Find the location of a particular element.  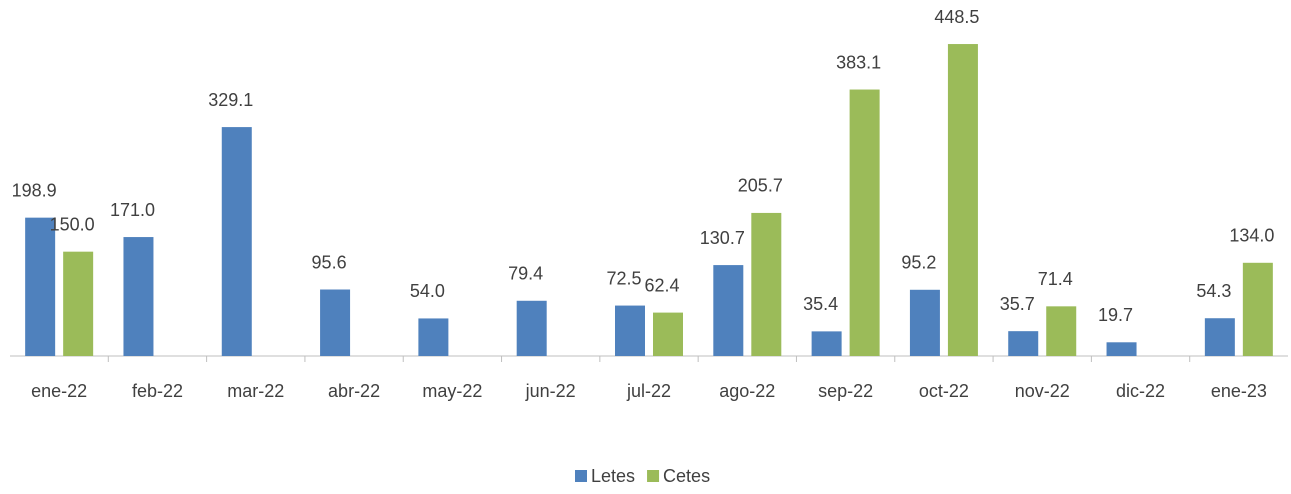

data-label: 205.7 is located at coordinates (760, 186).